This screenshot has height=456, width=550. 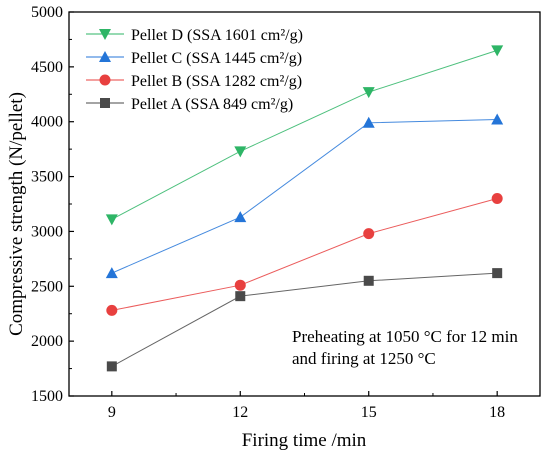 What do you see at coordinates (216, 81) in the screenshot?
I see `legend-label-2: Pellet B (SSA 1282 cm²/g)` at bounding box center [216, 81].